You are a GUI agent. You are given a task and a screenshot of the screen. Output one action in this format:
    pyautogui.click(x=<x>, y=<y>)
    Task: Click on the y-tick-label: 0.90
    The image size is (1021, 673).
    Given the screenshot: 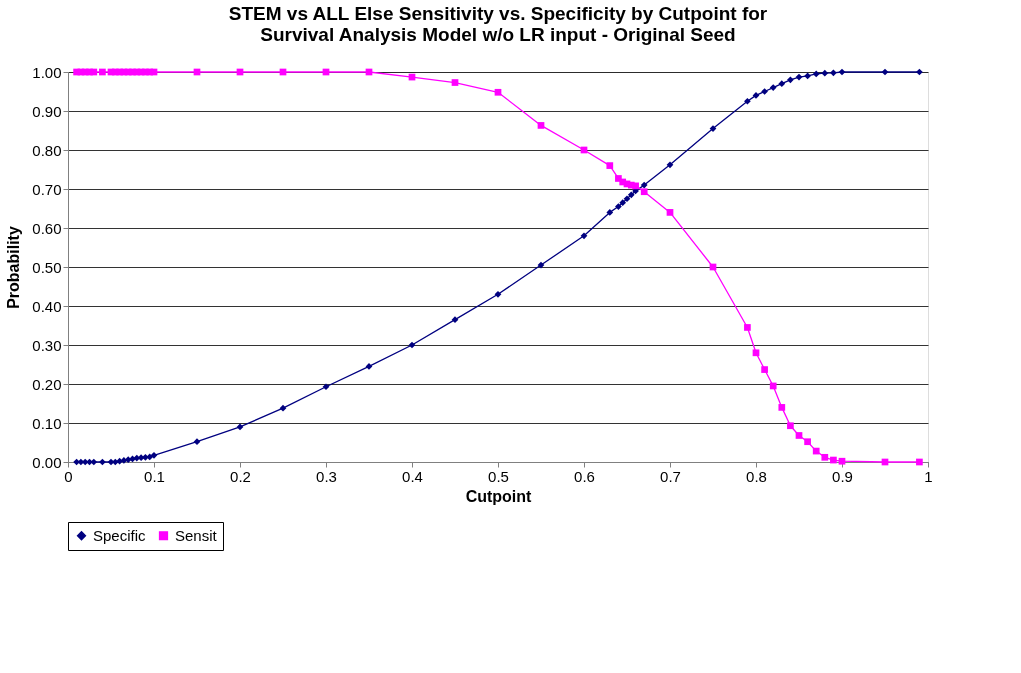 What is the action you would take?
    pyautogui.click(x=47, y=111)
    